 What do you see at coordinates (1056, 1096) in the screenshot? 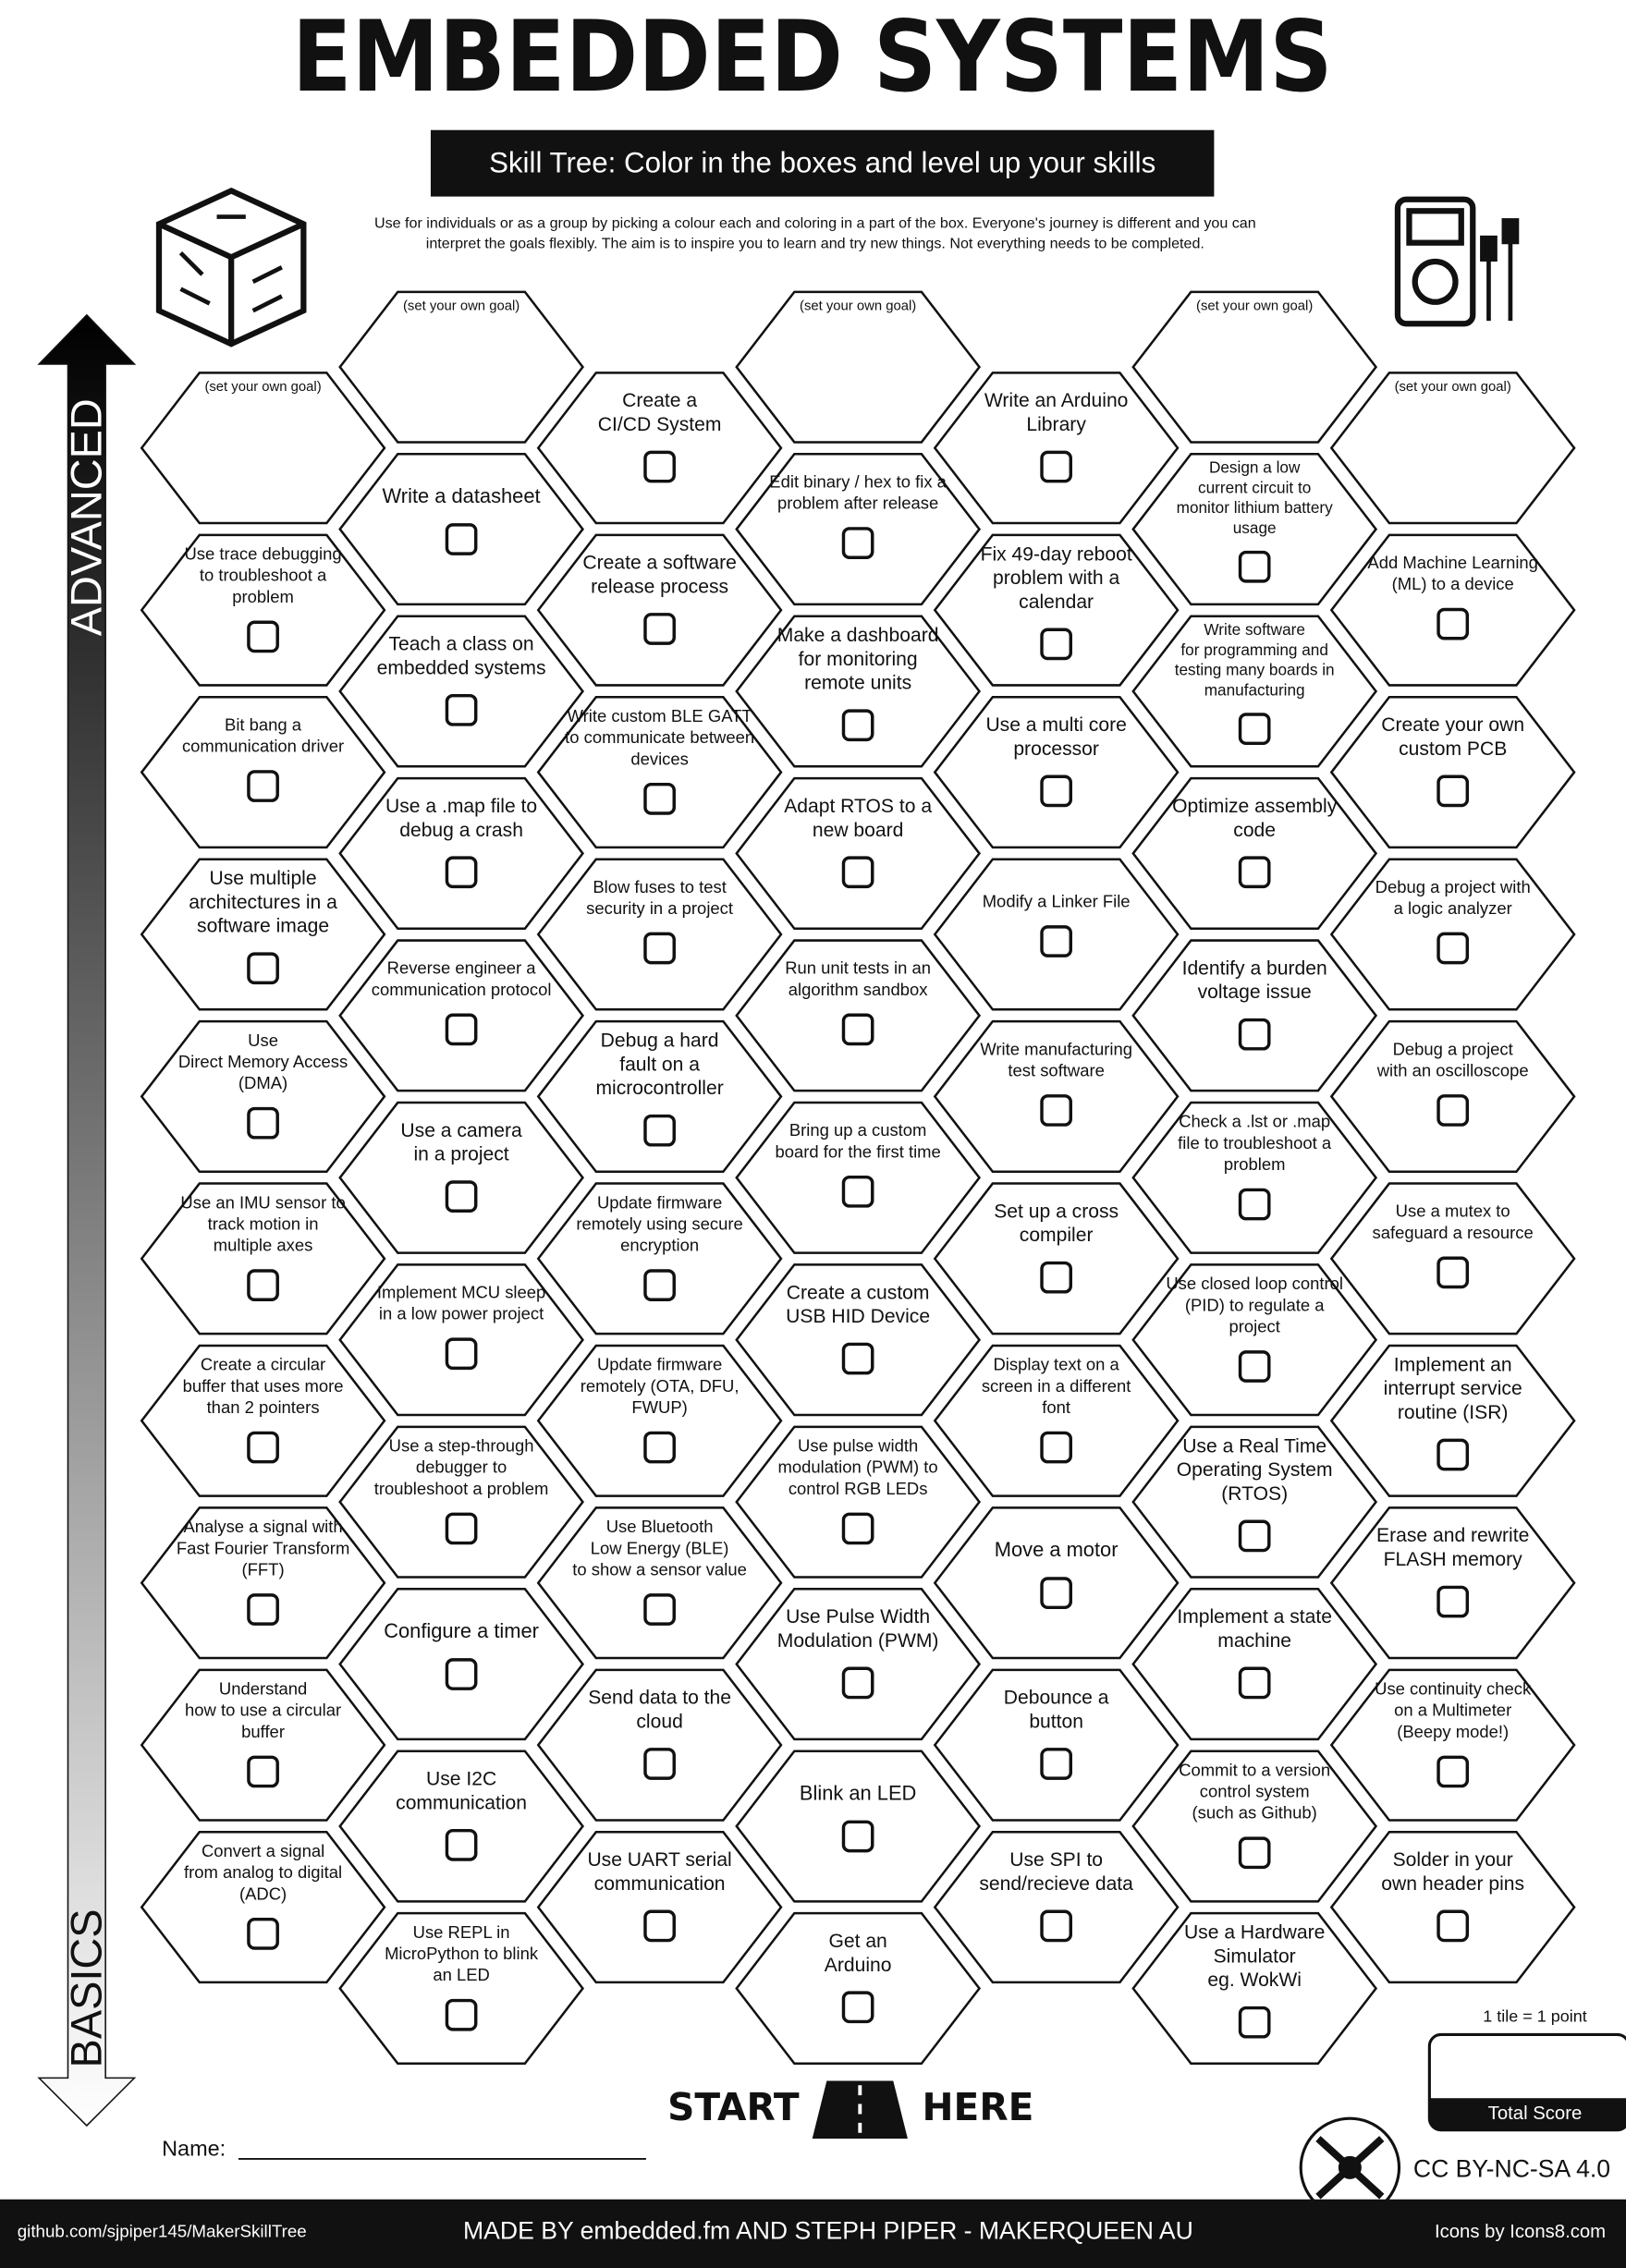
I see `skill-tile: Write manufacturing test software` at bounding box center [1056, 1096].